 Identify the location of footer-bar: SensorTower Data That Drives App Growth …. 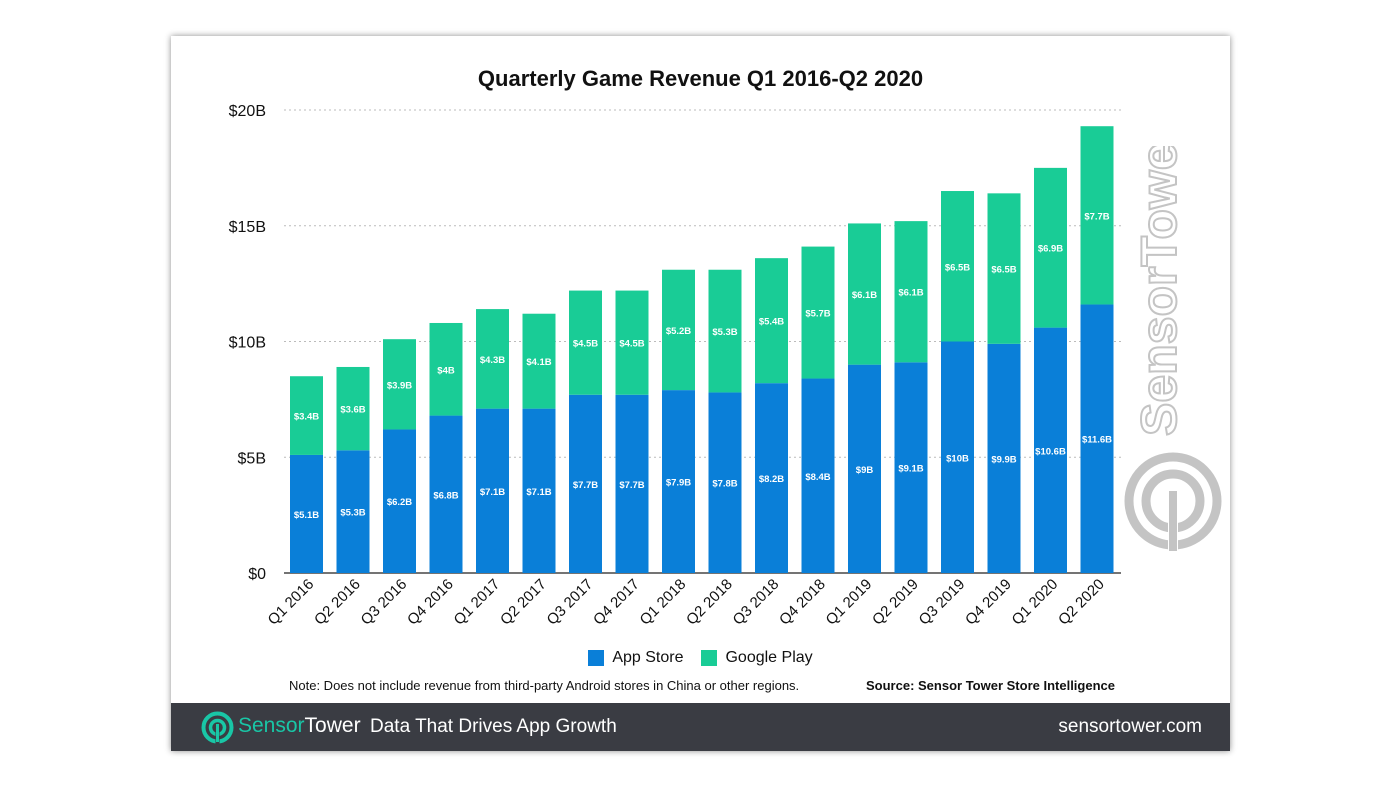
(700, 727).